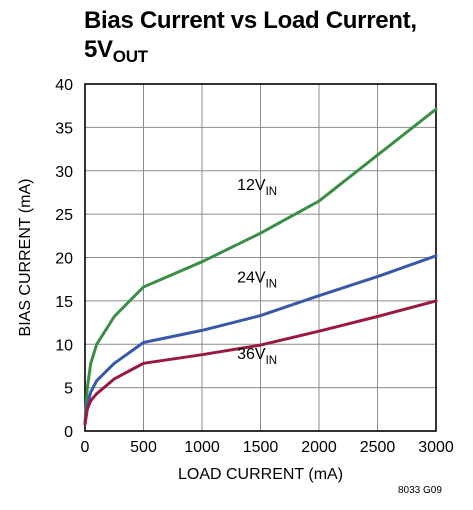 This screenshot has width=473, height=510. Describe the element at coordinates (420, 490) in the screenshot. I see `figure-code: 8033 G09` at that location.